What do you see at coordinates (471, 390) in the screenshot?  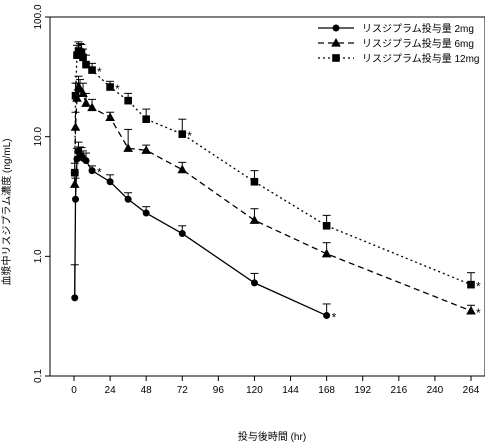 I see `x-tick-label: 264` at bounding box center [471, 390].